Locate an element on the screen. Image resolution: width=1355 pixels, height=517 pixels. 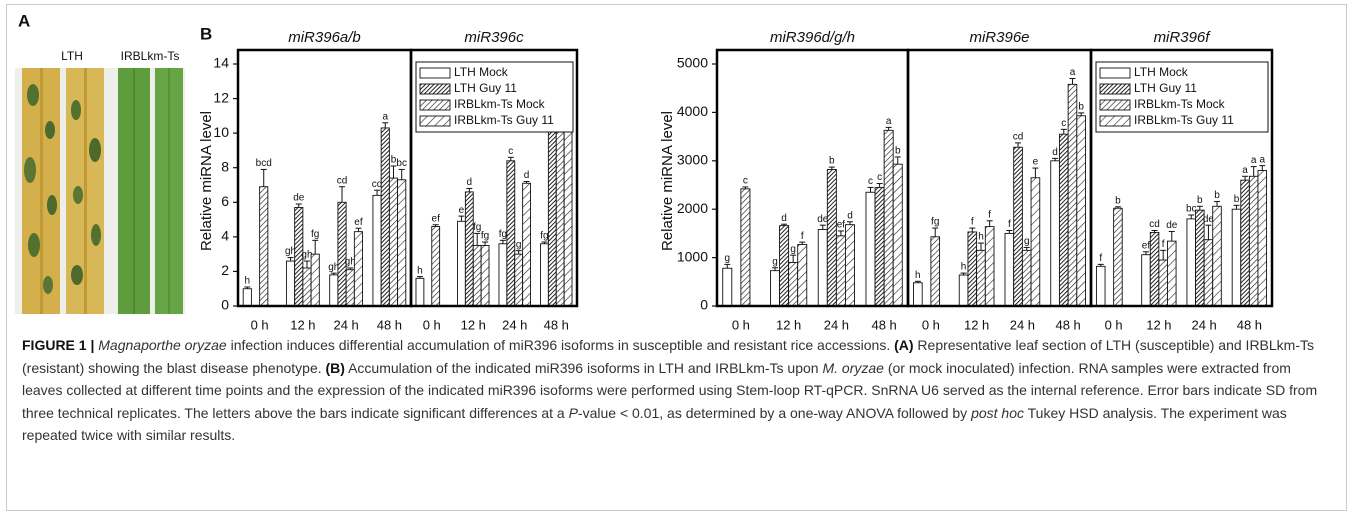
y-tick-label: 2 is located at coordinates (225, 270).